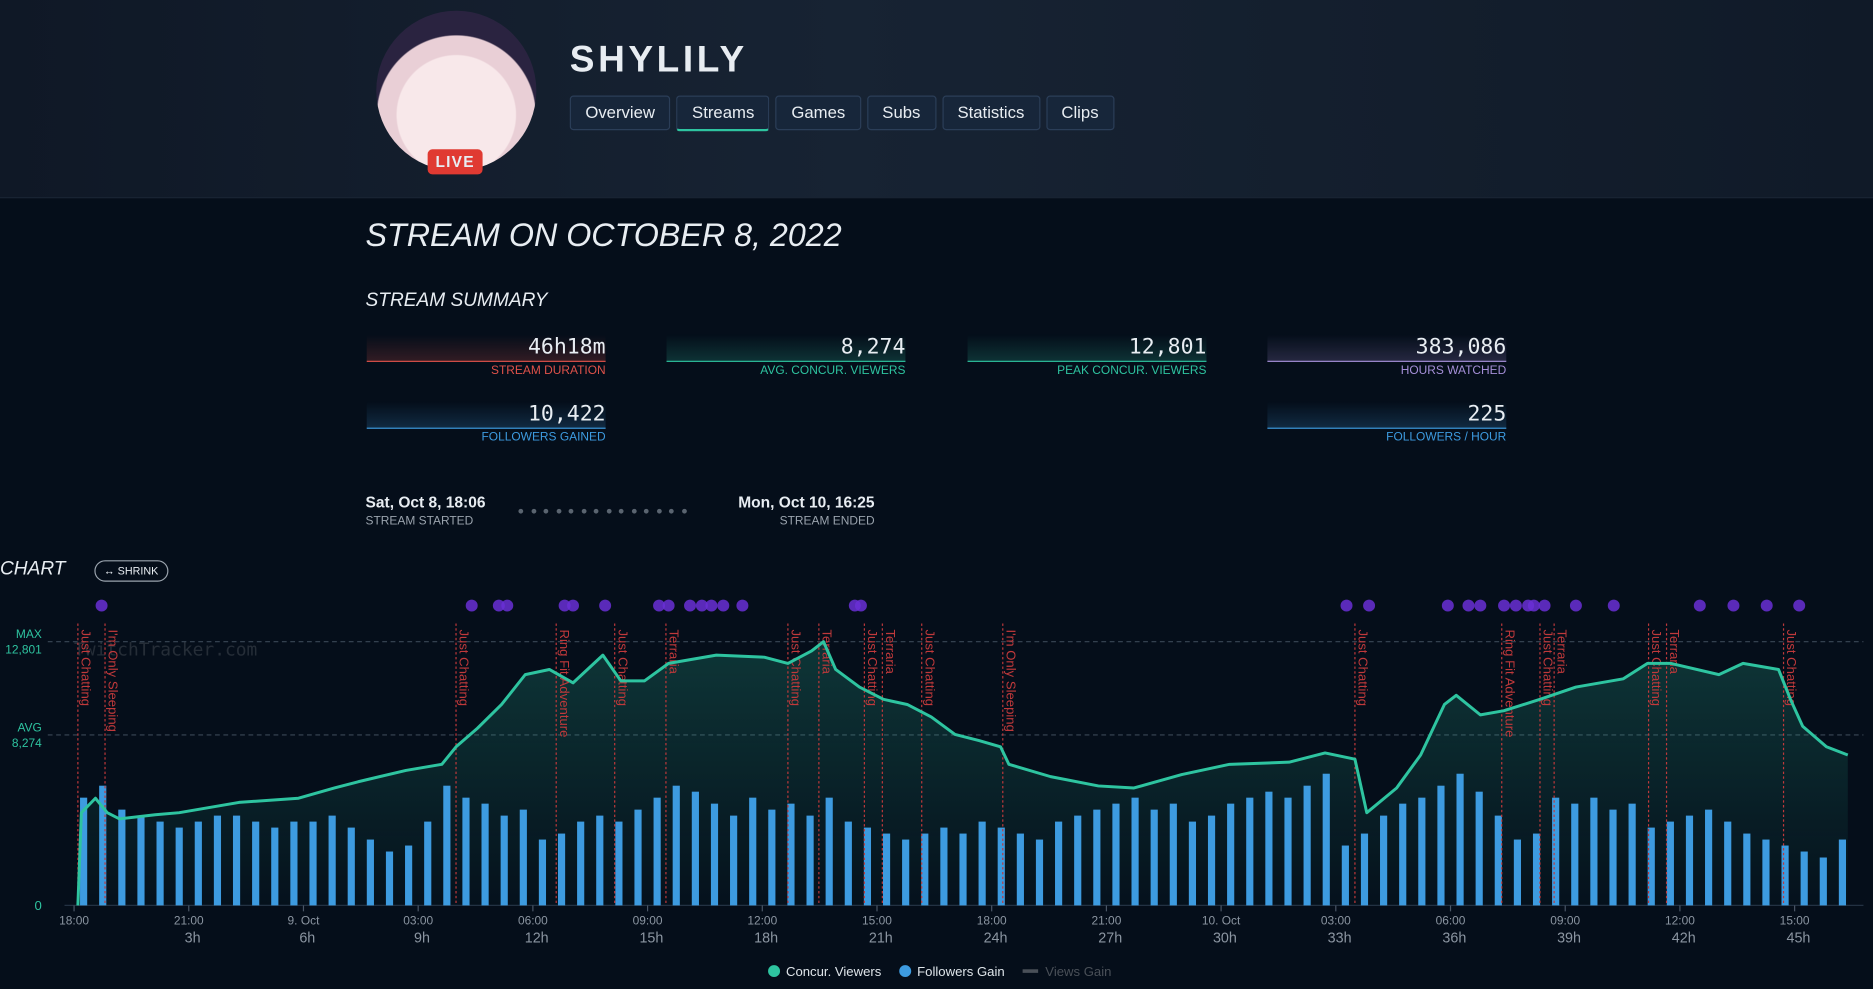  Describe the element at coordinates (992, 920) in the screenshot. I see `x-tick-label: 18:00` at that location.